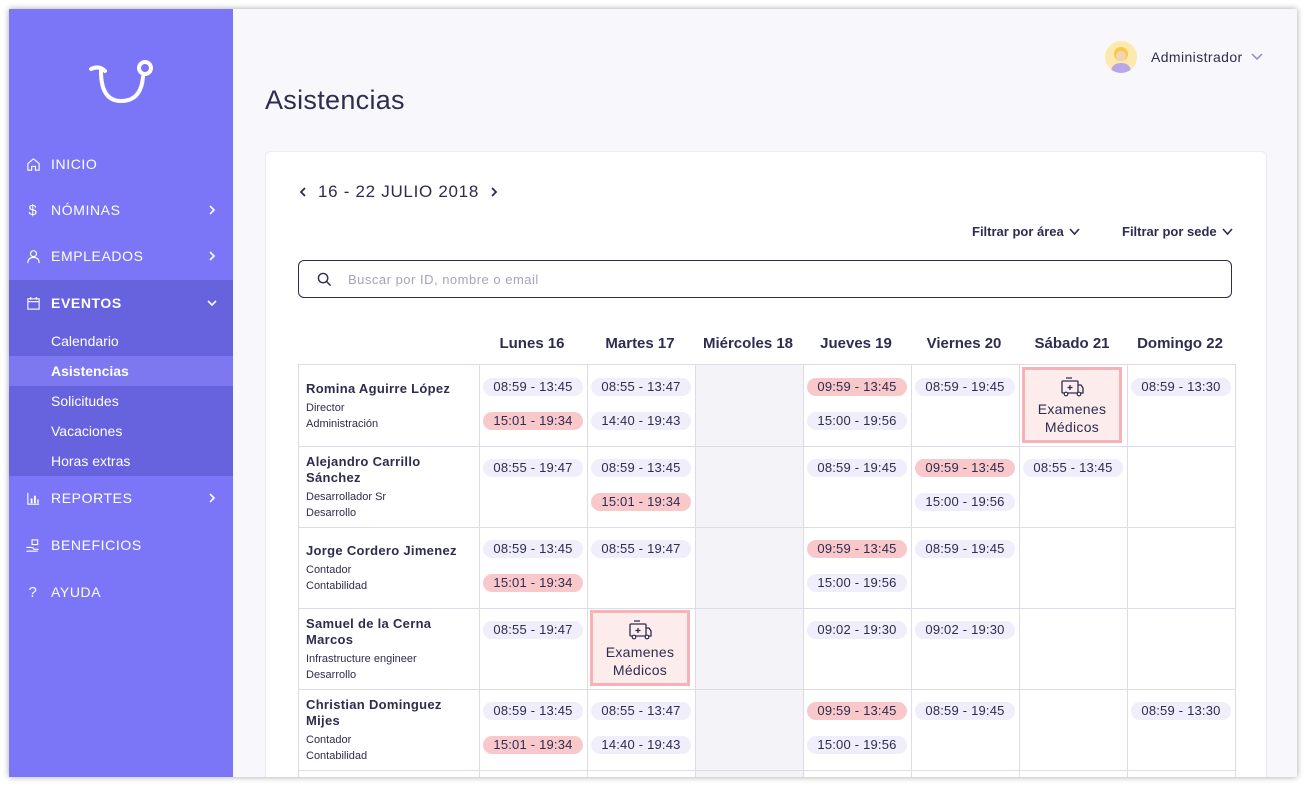  Describe the element at coordinates (1197, 57) in the screenshot. I see `user-name: Administrador` at that location.